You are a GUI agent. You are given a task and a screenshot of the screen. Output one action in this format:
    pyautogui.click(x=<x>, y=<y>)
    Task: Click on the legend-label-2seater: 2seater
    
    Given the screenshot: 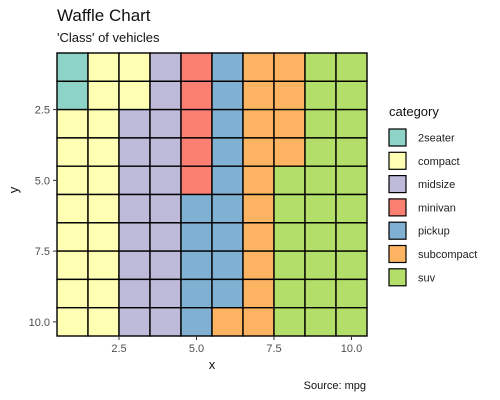 What is the action you would take?
    pyautogui.click(x=436, y=139)
    